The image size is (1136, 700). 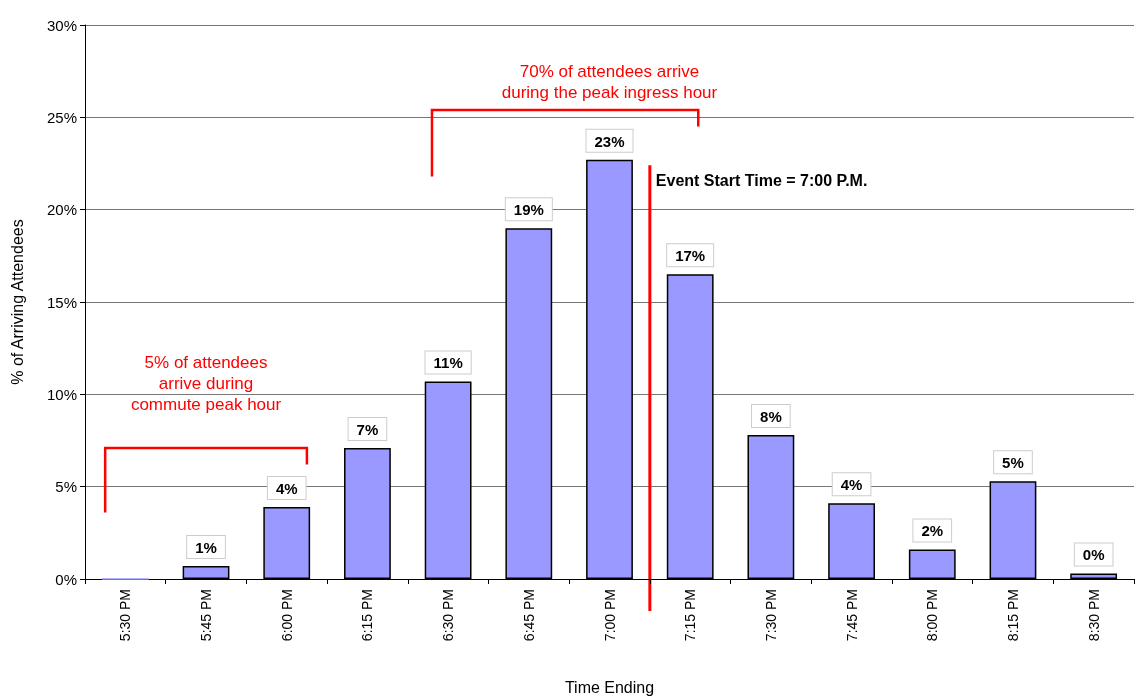 What do you see at coordinates (125, 615) in the screenshot?
I see `x-tick-label: 5:30 PM` at bounding box center [125, 615].